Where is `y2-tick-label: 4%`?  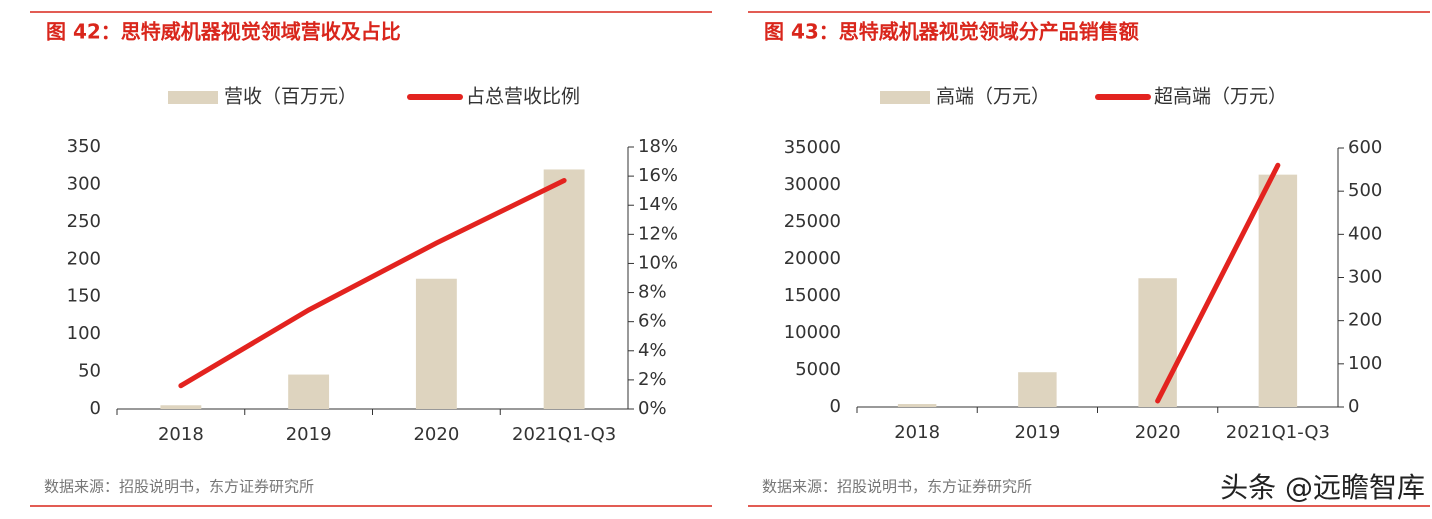
y2-tick-label: 4% is located at coordinates (652, 350).